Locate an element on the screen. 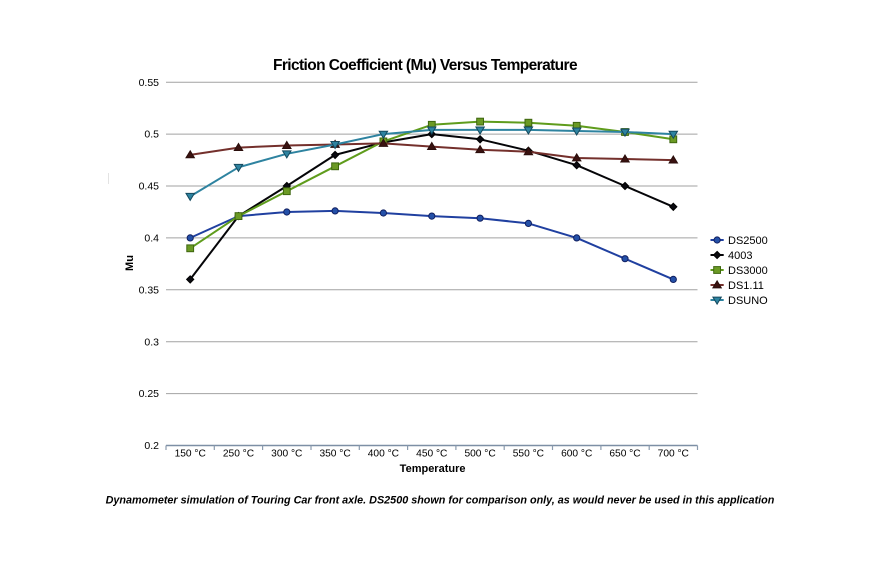 Image resolution: width=877 pixels, height=573 pixels. svg-text: 700 °C is located at coordinates (673, 454).